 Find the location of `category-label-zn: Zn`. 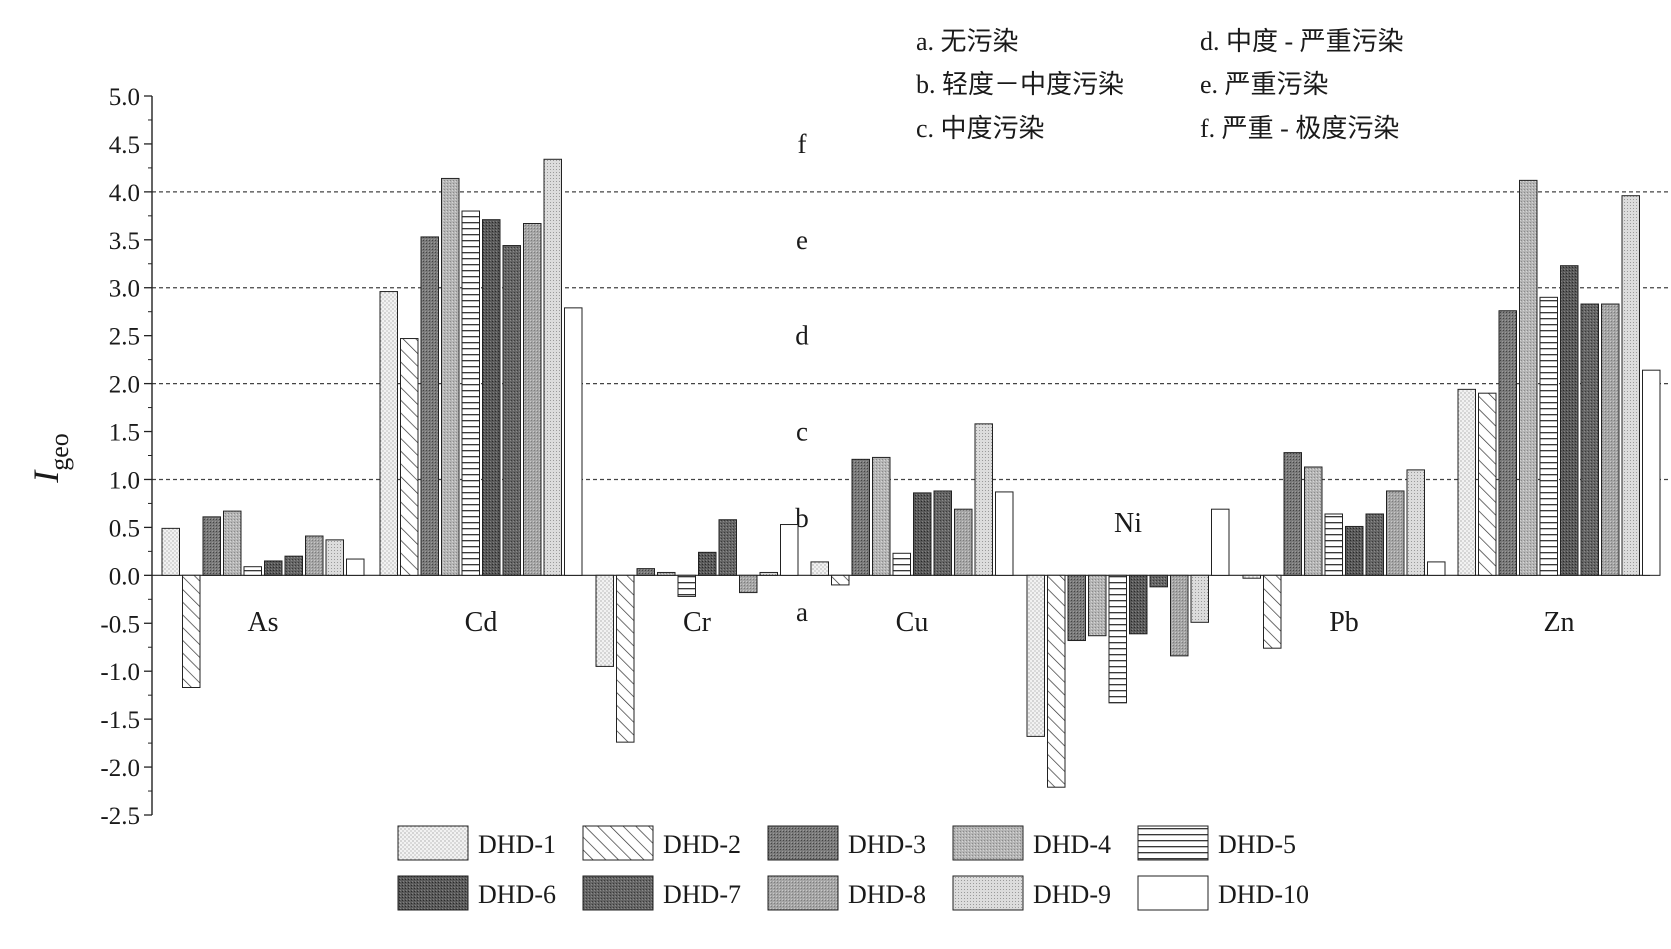

category-label-zn: Zn is located at coordinates (1558, 622).